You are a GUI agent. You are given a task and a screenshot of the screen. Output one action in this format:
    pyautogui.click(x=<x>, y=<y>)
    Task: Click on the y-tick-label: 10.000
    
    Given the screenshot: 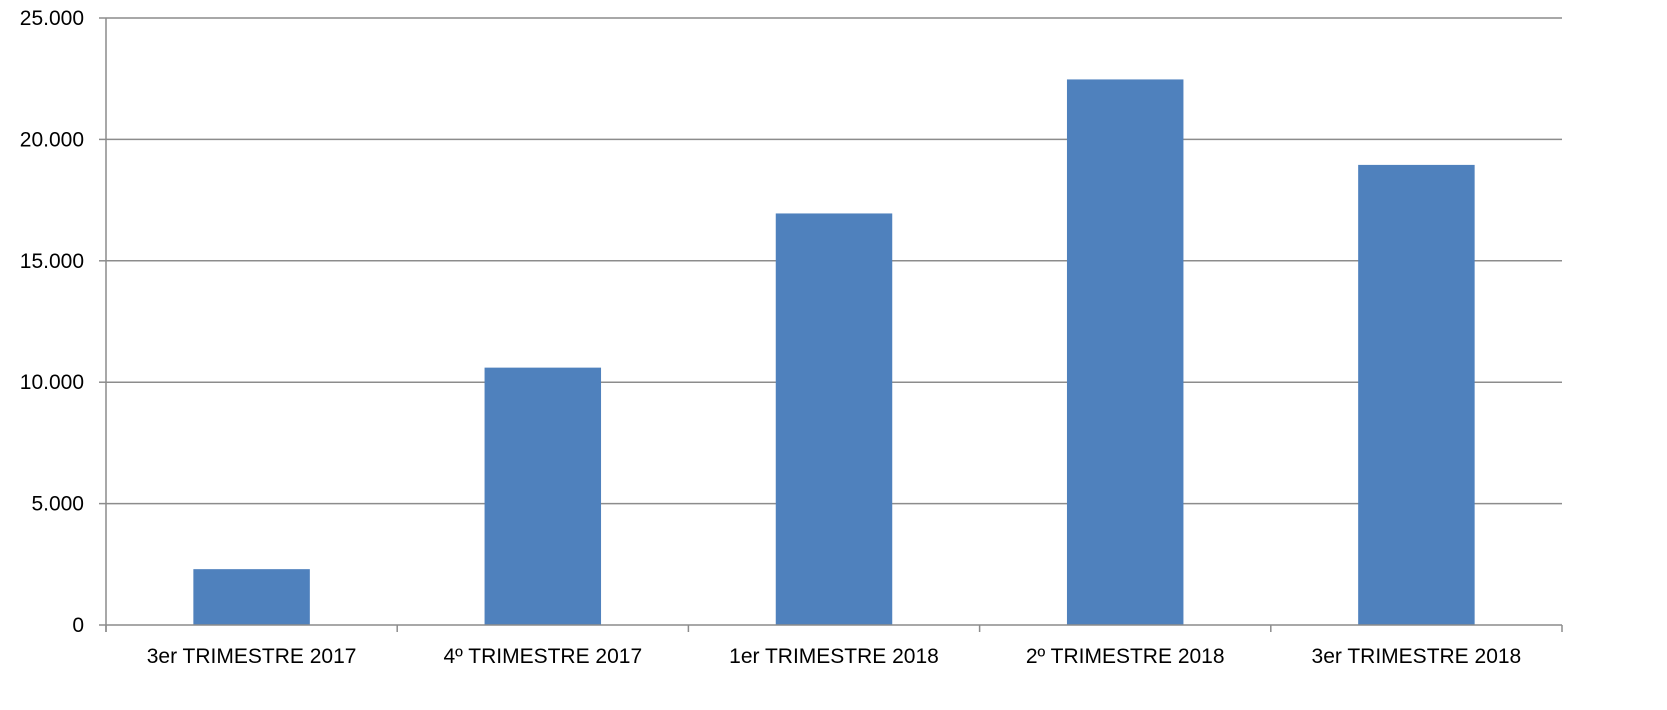 What is the action you would take?
    pyautogui.click(x=52, y=382)
    